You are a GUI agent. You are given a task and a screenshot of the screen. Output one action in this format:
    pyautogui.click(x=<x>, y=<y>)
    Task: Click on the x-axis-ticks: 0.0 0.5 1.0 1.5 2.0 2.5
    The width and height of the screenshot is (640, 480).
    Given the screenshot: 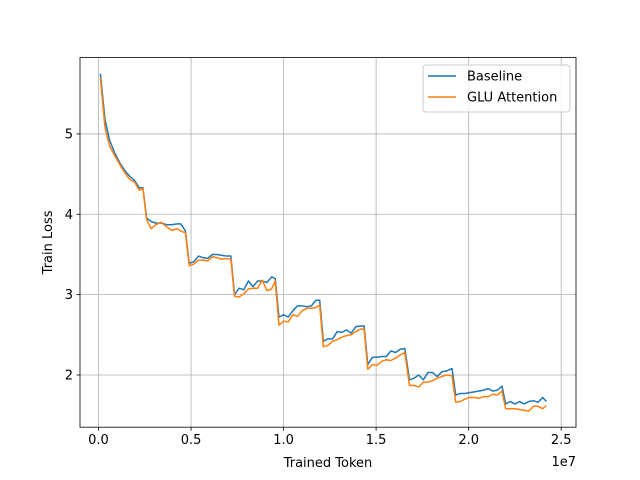 What is the action you would take?
    pyautogui.click(x=330, y=437)
    